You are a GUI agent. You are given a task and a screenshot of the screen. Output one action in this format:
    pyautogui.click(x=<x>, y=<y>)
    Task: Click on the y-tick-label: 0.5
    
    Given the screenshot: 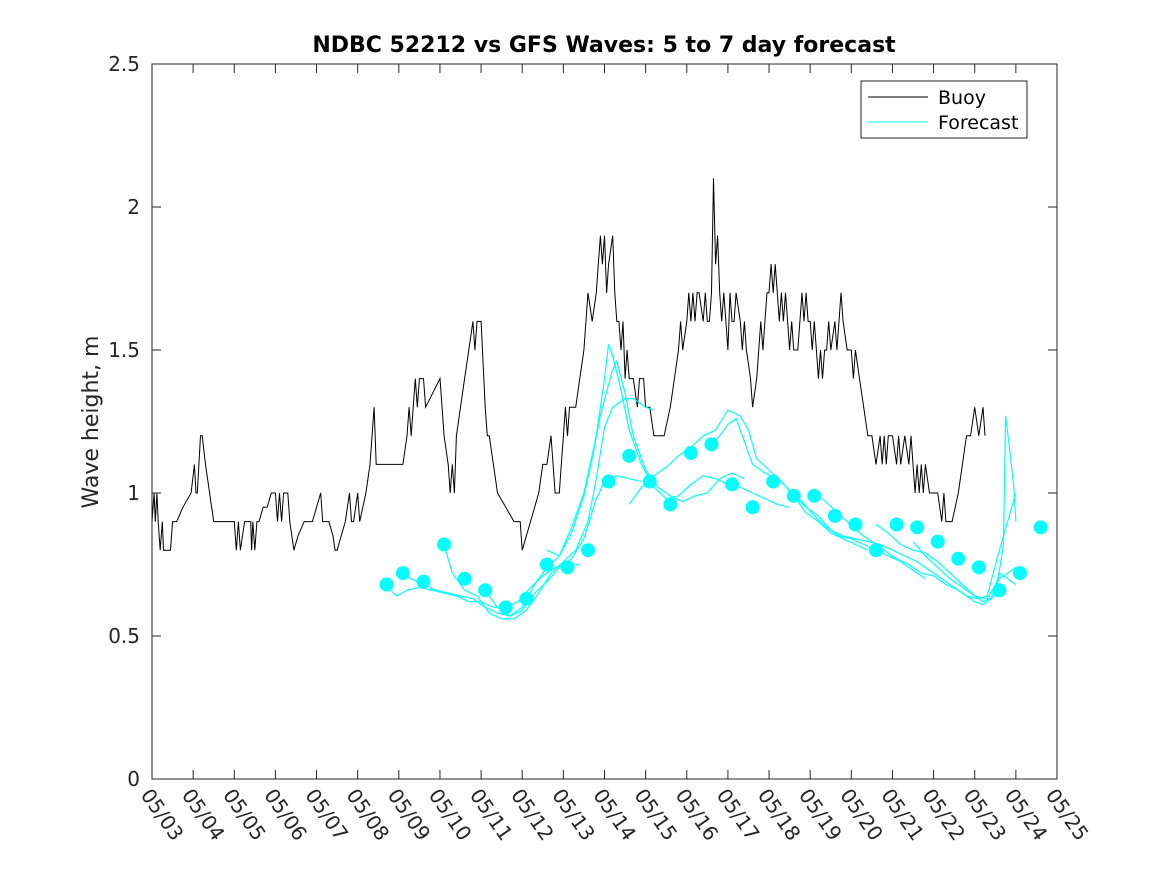 What is the action you would take?
    pyautogui.click(x=124, y=636)
    